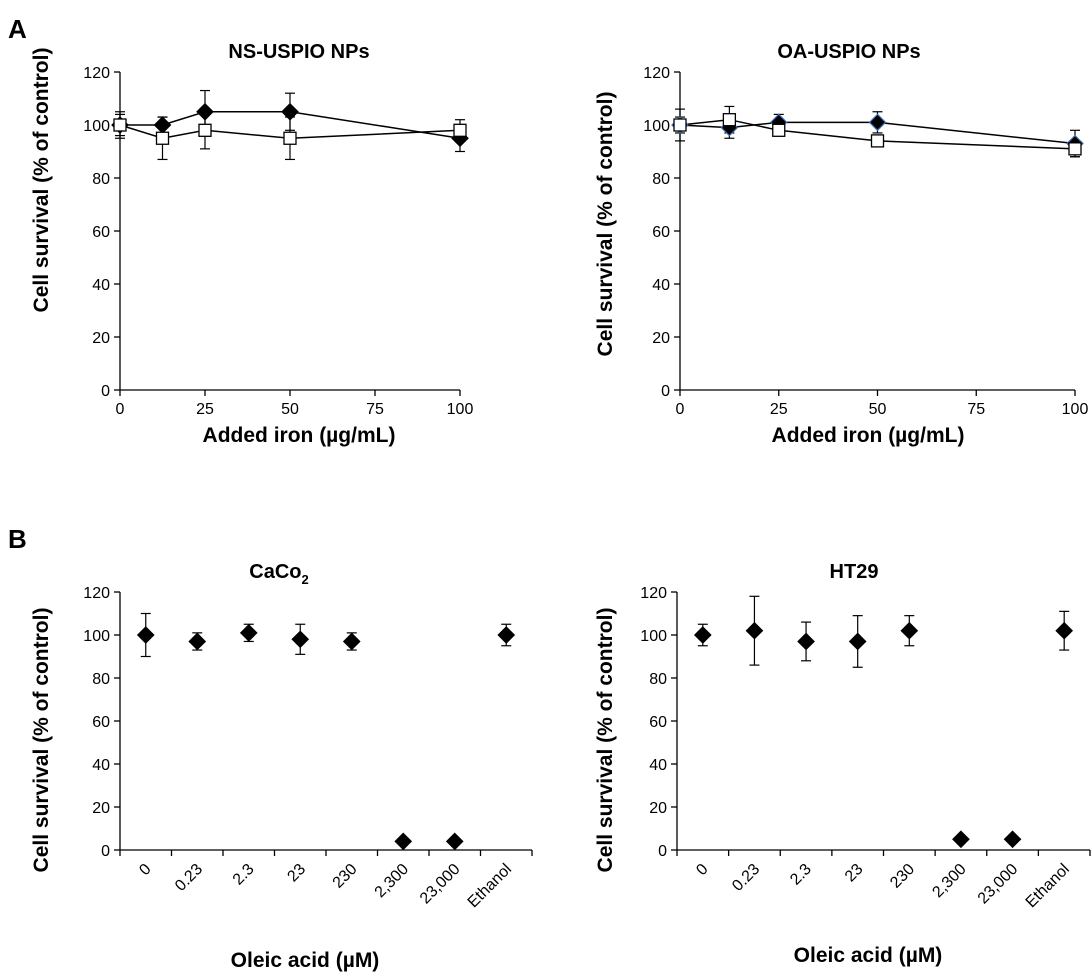 The image size is (1091, 974). What do you see at coordinates (275, 572) in the screenshot?
I see `chart-title-main: CaCo` at bounding box center [275, 572].